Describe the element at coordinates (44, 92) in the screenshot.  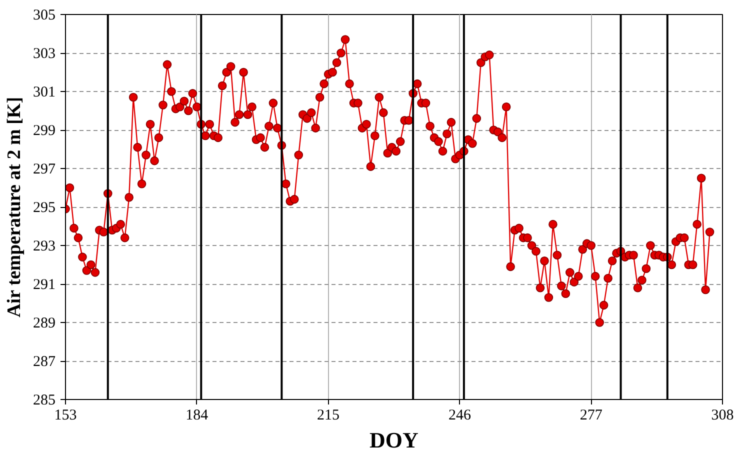
I see `y-tick-label: 301` at that location.